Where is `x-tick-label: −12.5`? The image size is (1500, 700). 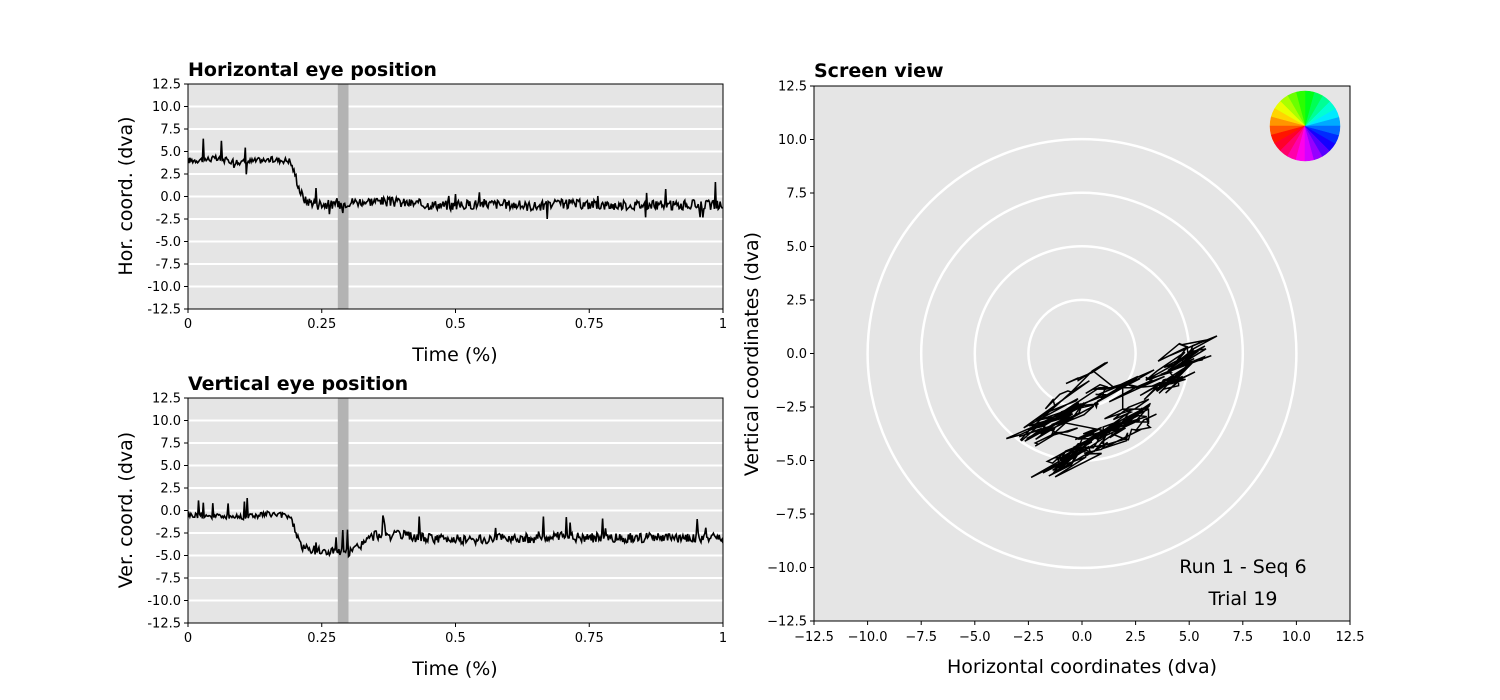 x-tick-label: −12.5 is located at coordinates (814, 637).